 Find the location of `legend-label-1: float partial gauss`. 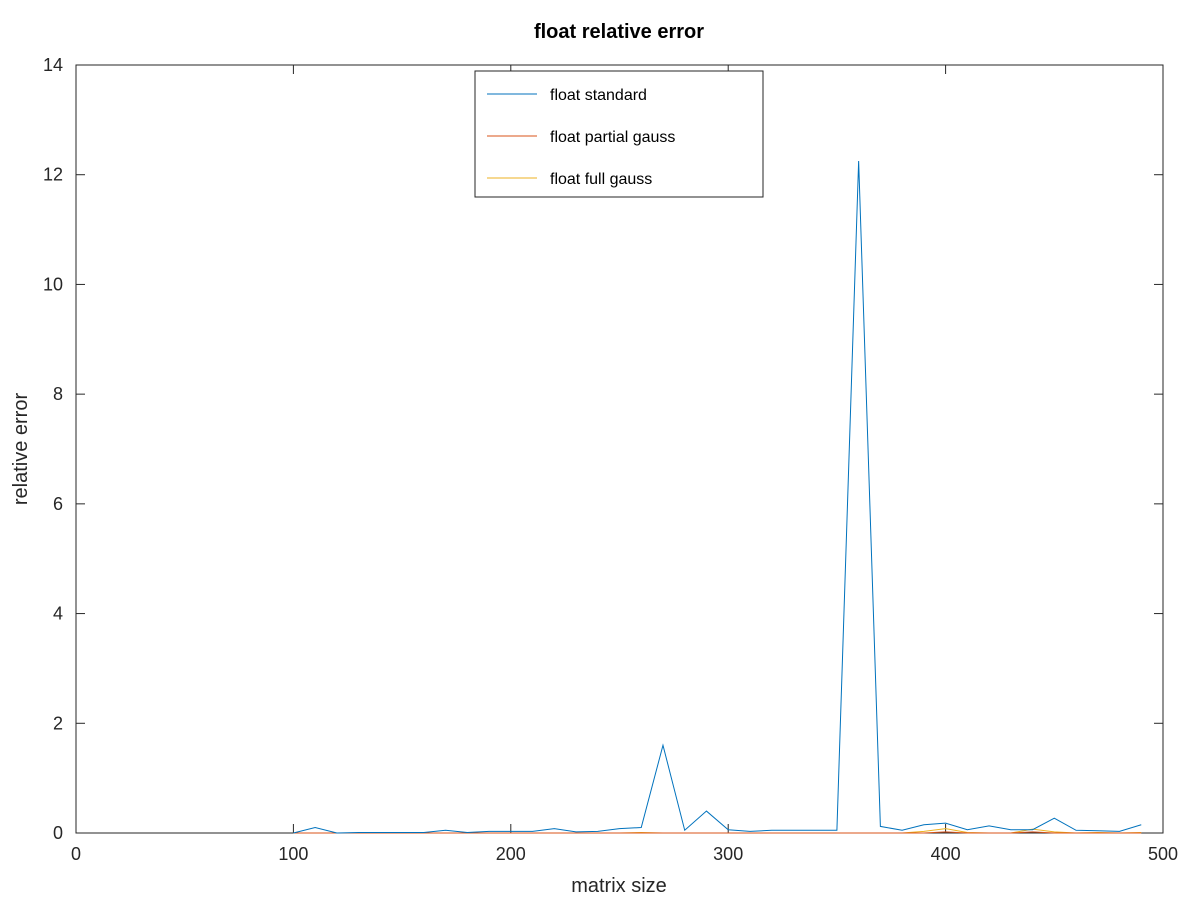

legend-label-1: float partial gauss is located at coordinates (612, 137).